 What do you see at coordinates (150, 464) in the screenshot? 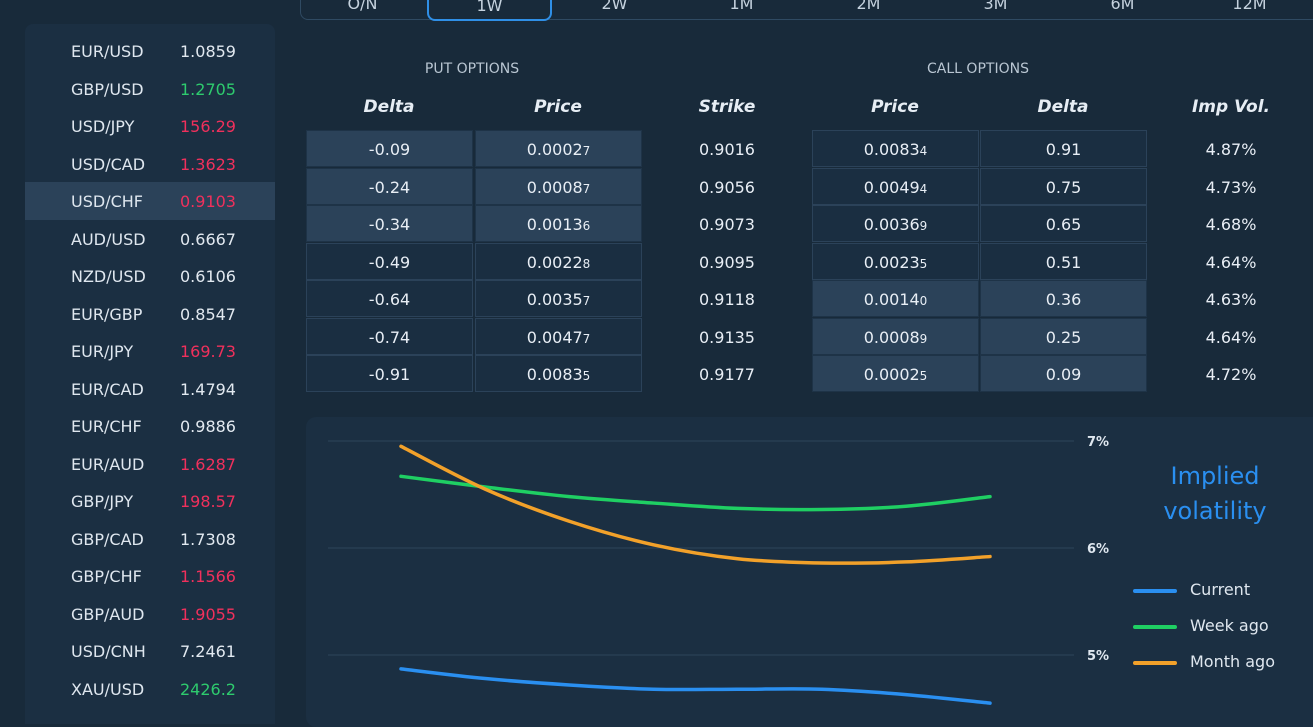
I see `currency-pair-row: EUR/AUD 1.6287` at bounding box center [150, 464].